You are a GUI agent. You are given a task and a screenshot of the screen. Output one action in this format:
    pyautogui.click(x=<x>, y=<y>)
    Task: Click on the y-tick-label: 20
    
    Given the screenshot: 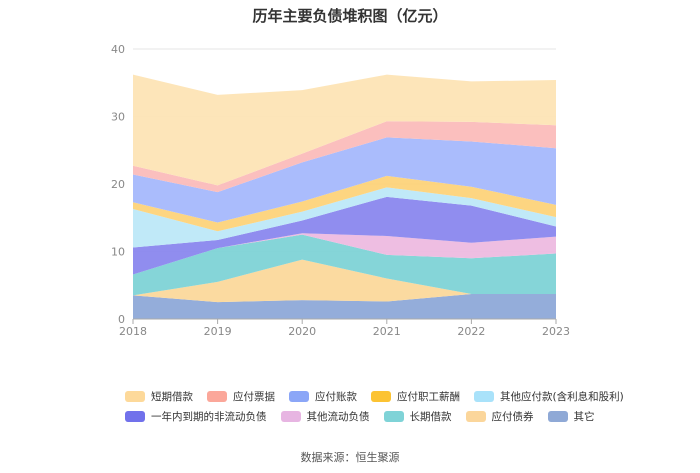 What is the action you would take?
    pyautogui.click(x=118, y=184)
    